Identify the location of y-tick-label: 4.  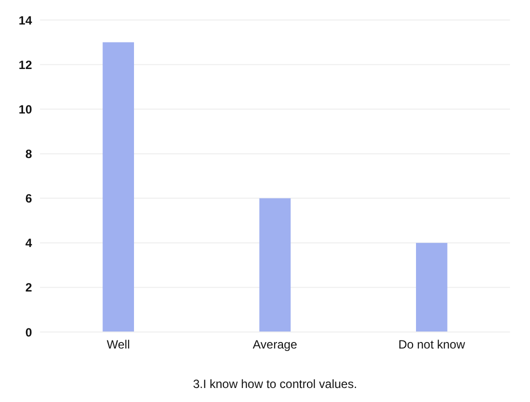
(28, 243).